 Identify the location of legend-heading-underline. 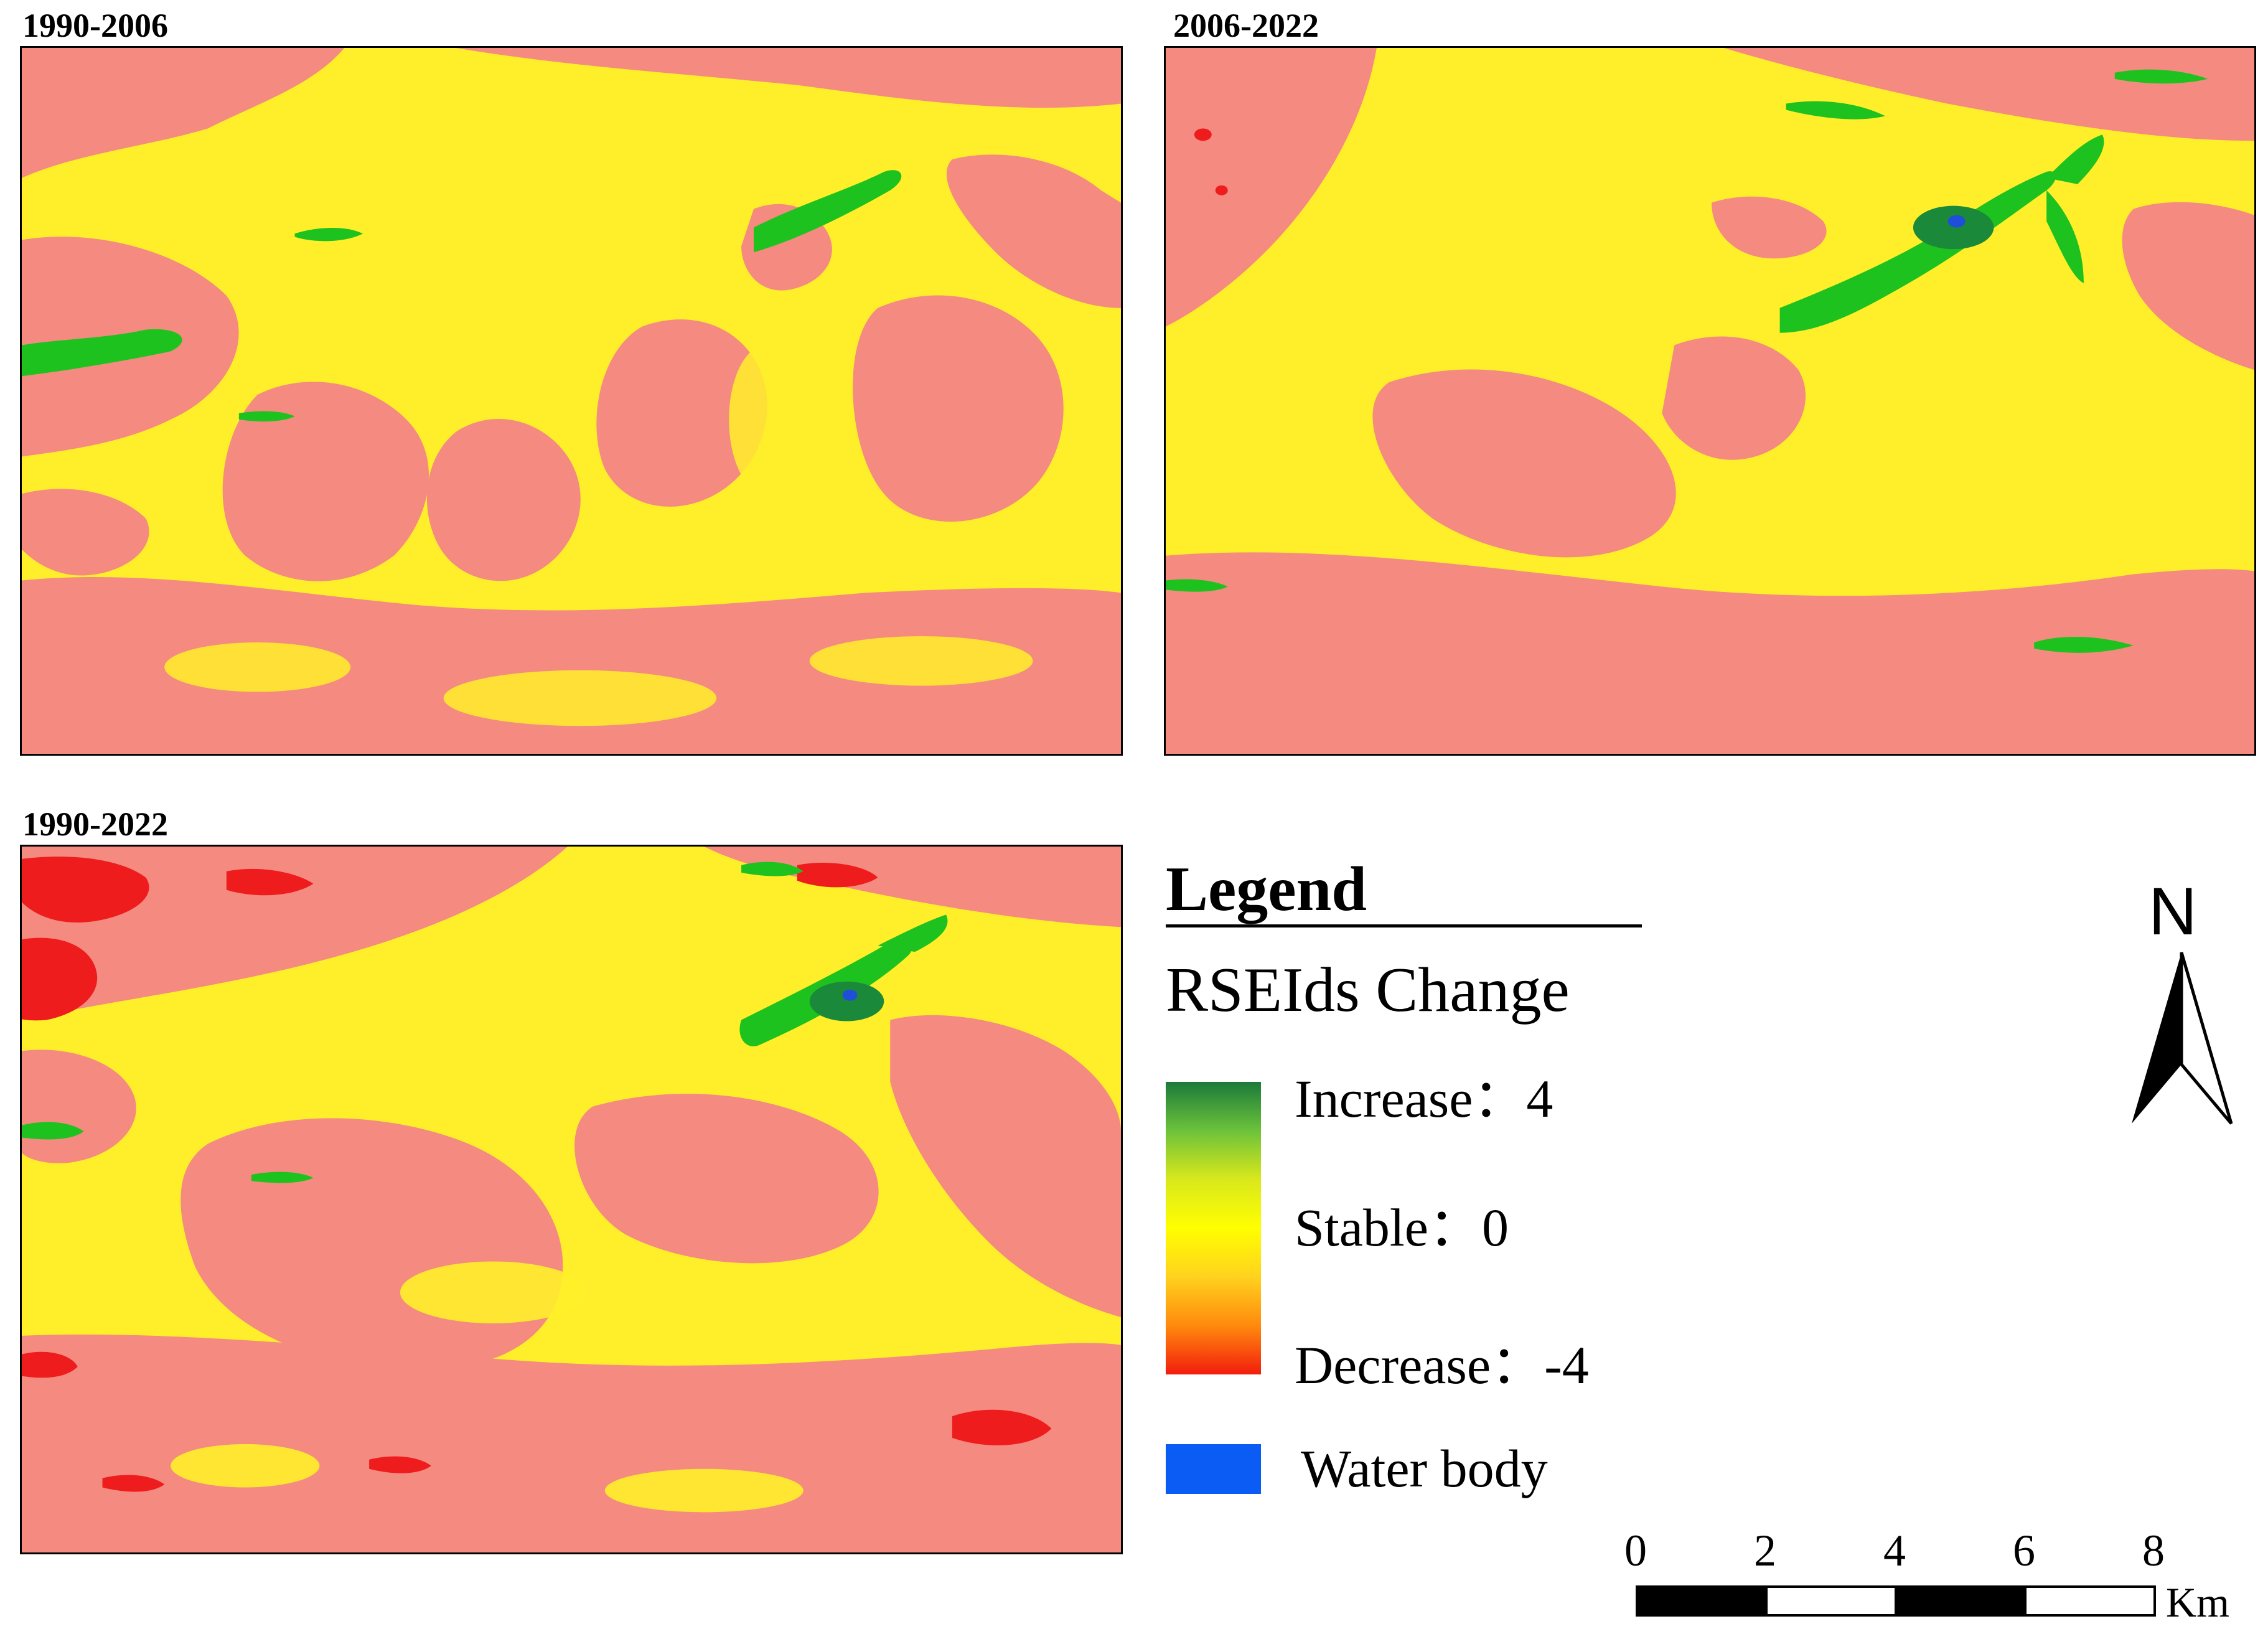
(1404, 925).